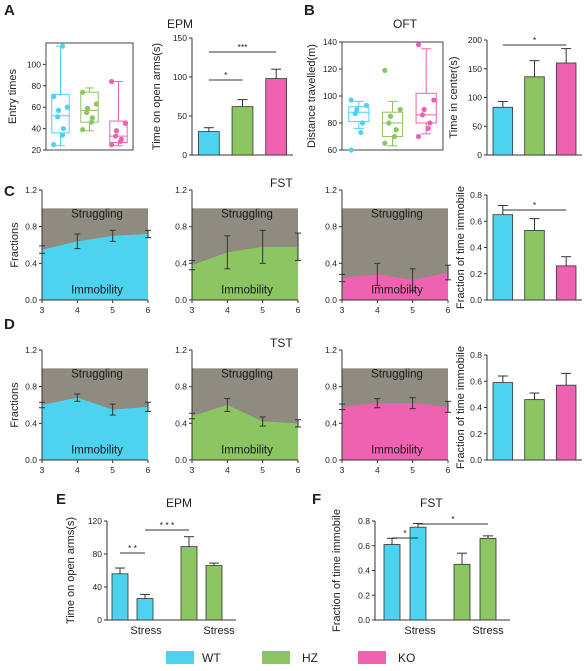  Describe the element at coordinates (13, 96) in the screenshot. I see `A-box-y-axis-label: Entry times` at that location.